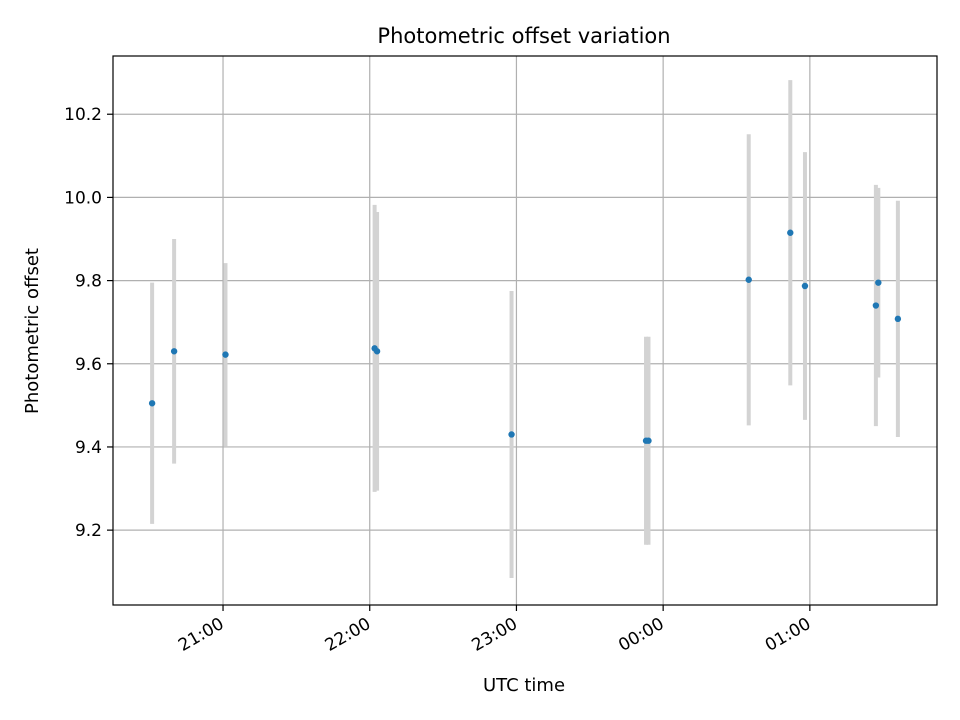  What do you see at coordinates (88, 365) in the screenshot?
I see `y-tick-label: 9.6` at bounding box center [88, 365].